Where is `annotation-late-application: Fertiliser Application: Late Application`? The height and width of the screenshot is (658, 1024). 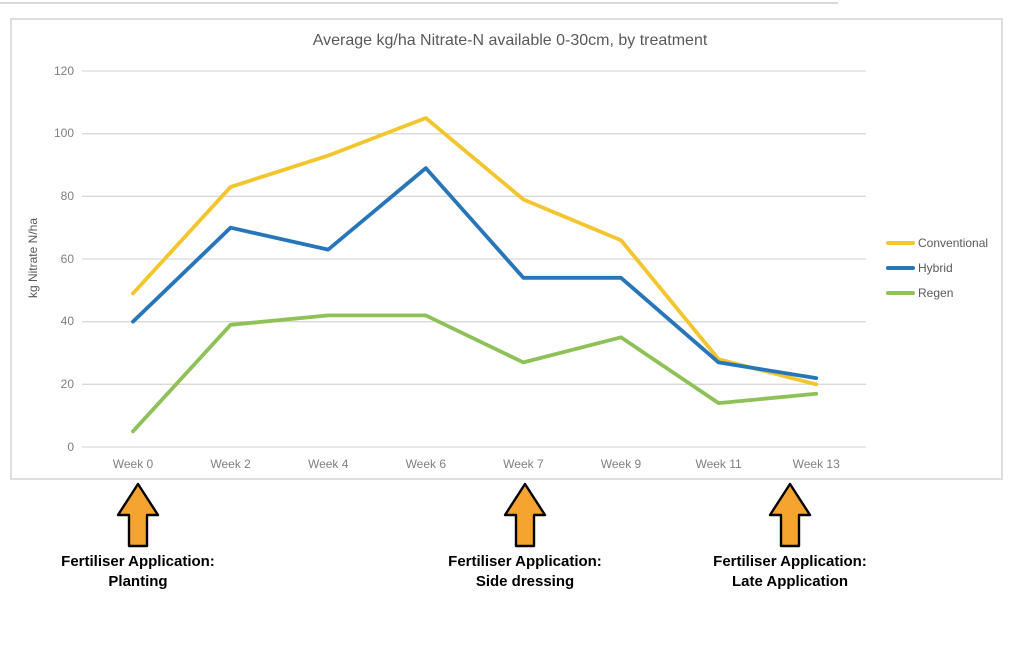
annotation-late-application: Fertiliser Application: Late Application is located at coordinates (790, 537).